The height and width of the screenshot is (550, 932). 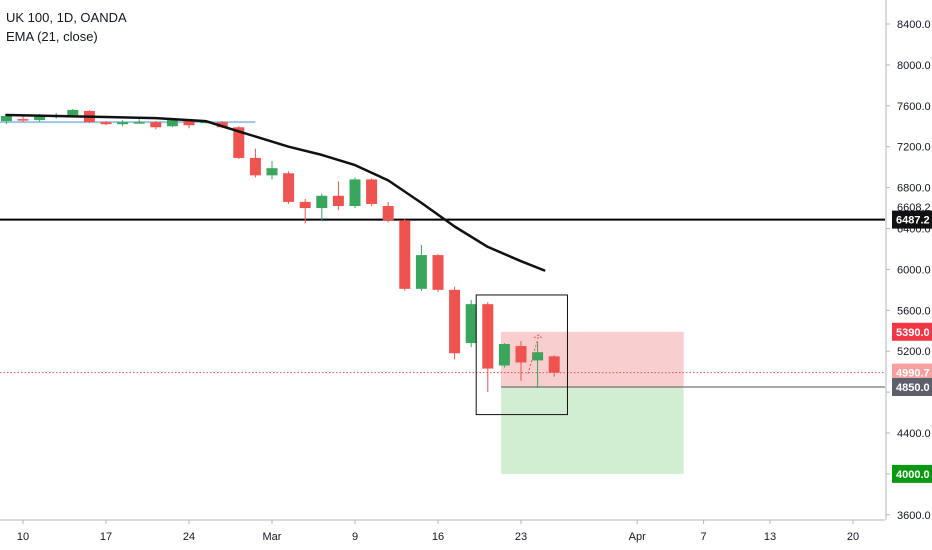 I want to click on price-label: 6487.2, so click(x=912, y=219).